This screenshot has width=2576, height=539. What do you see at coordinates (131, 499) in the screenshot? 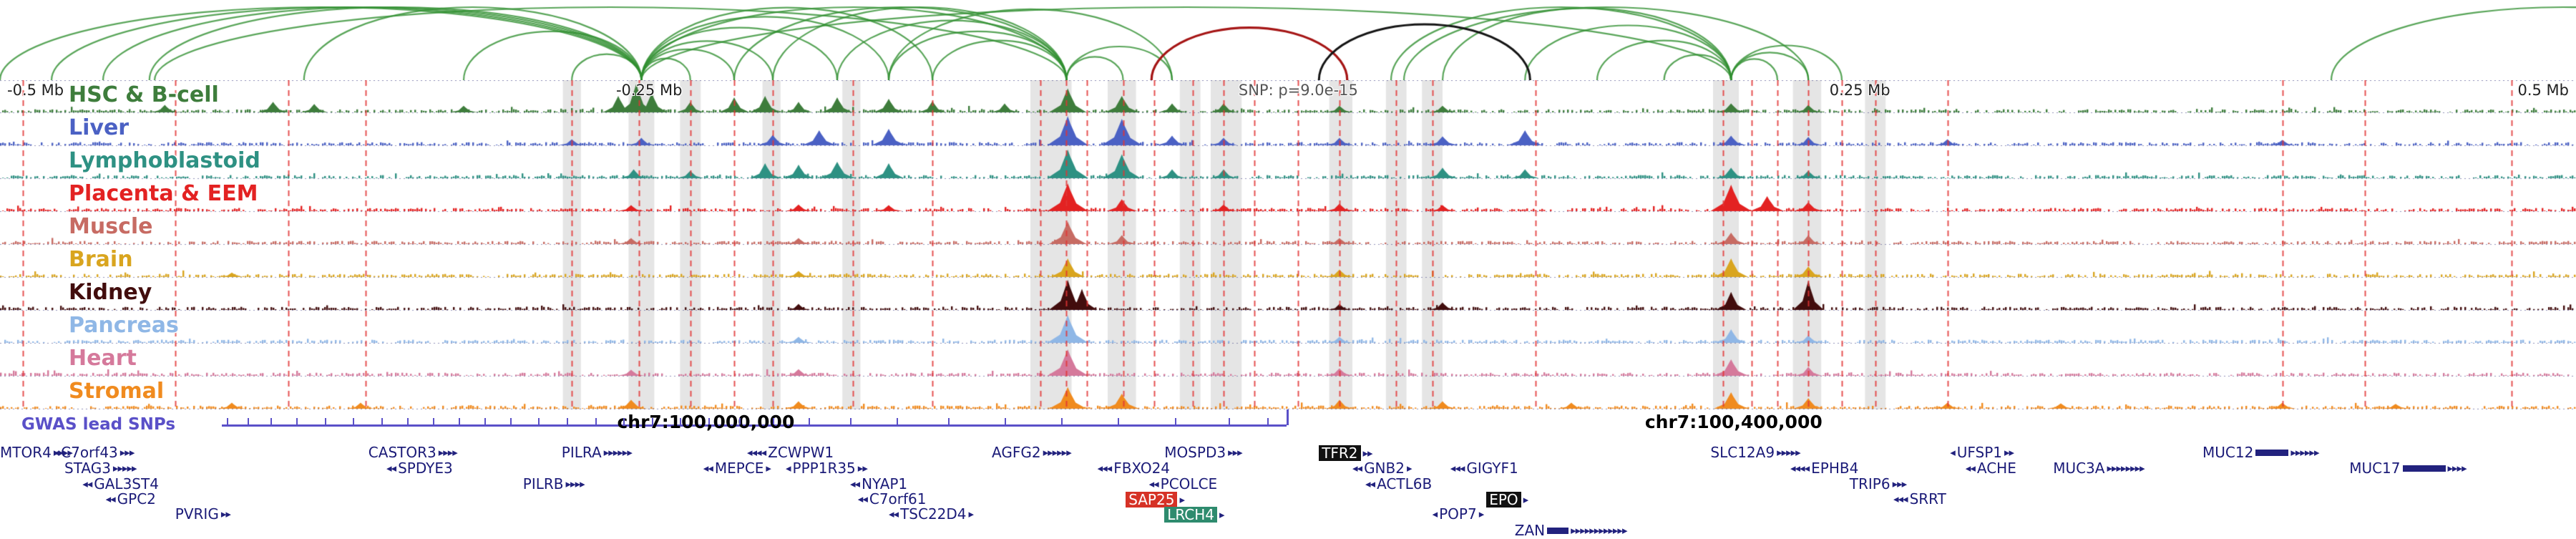
I see `gene-gpc2: ◂◂ GPC2` at bounding box center [131, 499].